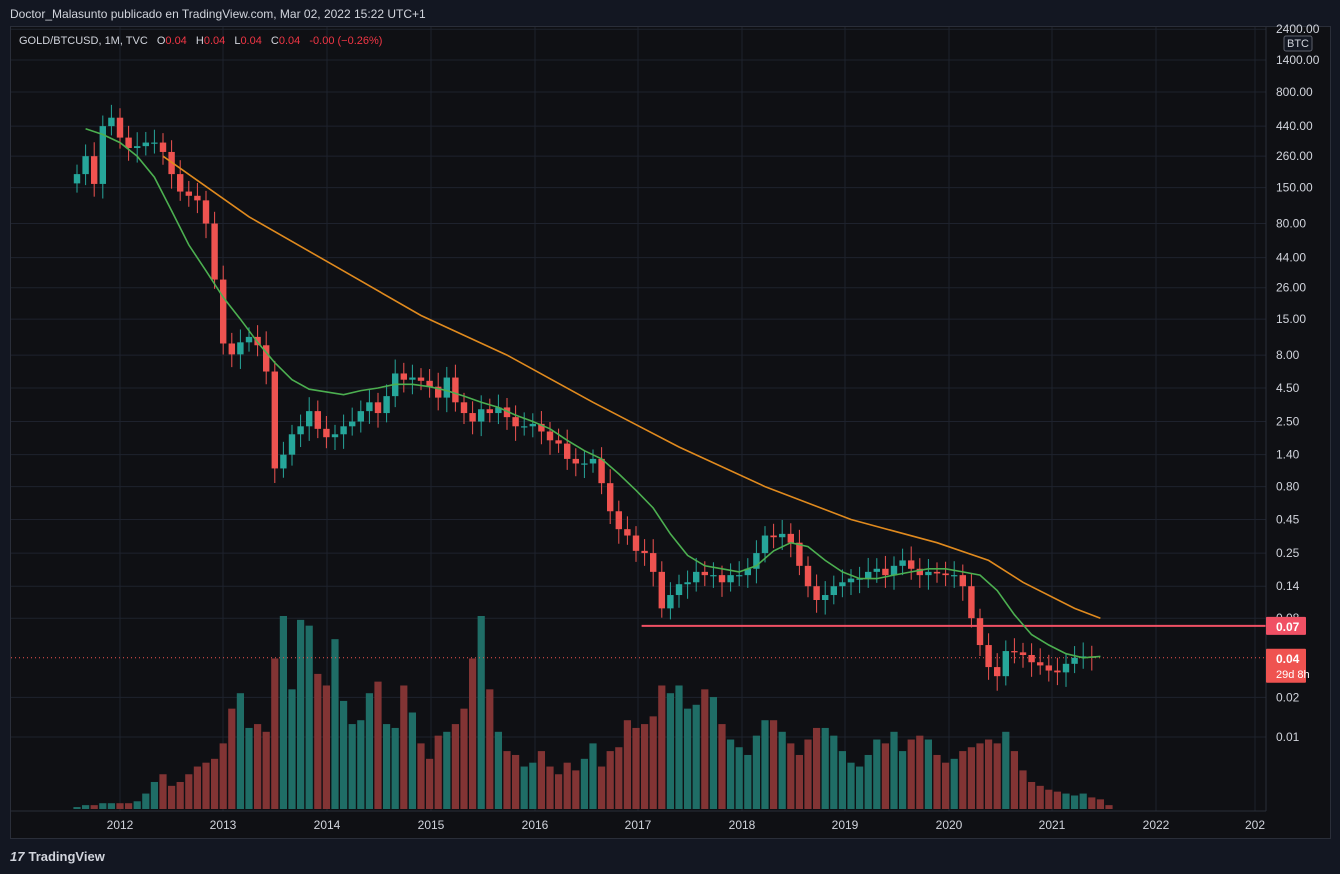  I want to click on tradingview-logo: 17 TradingView, so click(57, 856).